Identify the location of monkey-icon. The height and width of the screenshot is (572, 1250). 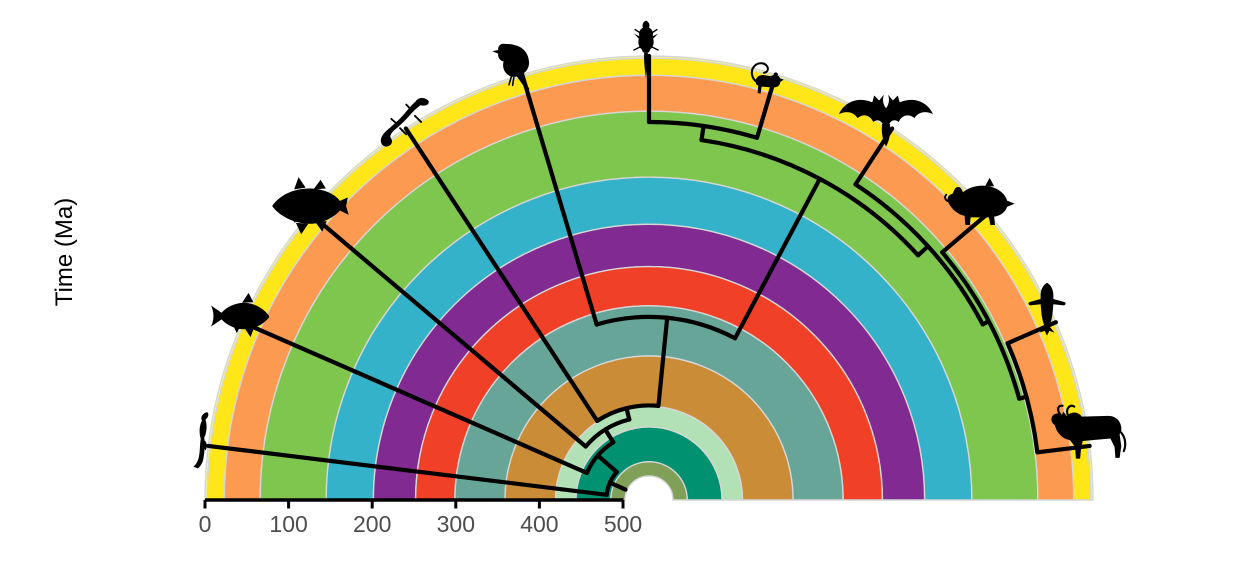
(767, 78).